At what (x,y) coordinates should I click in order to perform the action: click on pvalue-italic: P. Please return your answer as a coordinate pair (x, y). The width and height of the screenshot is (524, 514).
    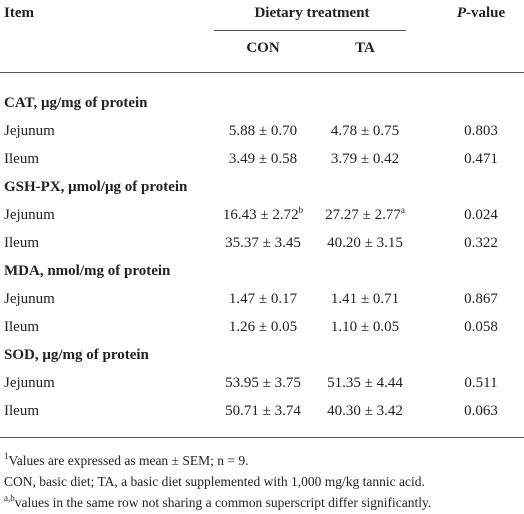
    Looking at the image, I should click on (461, 13).